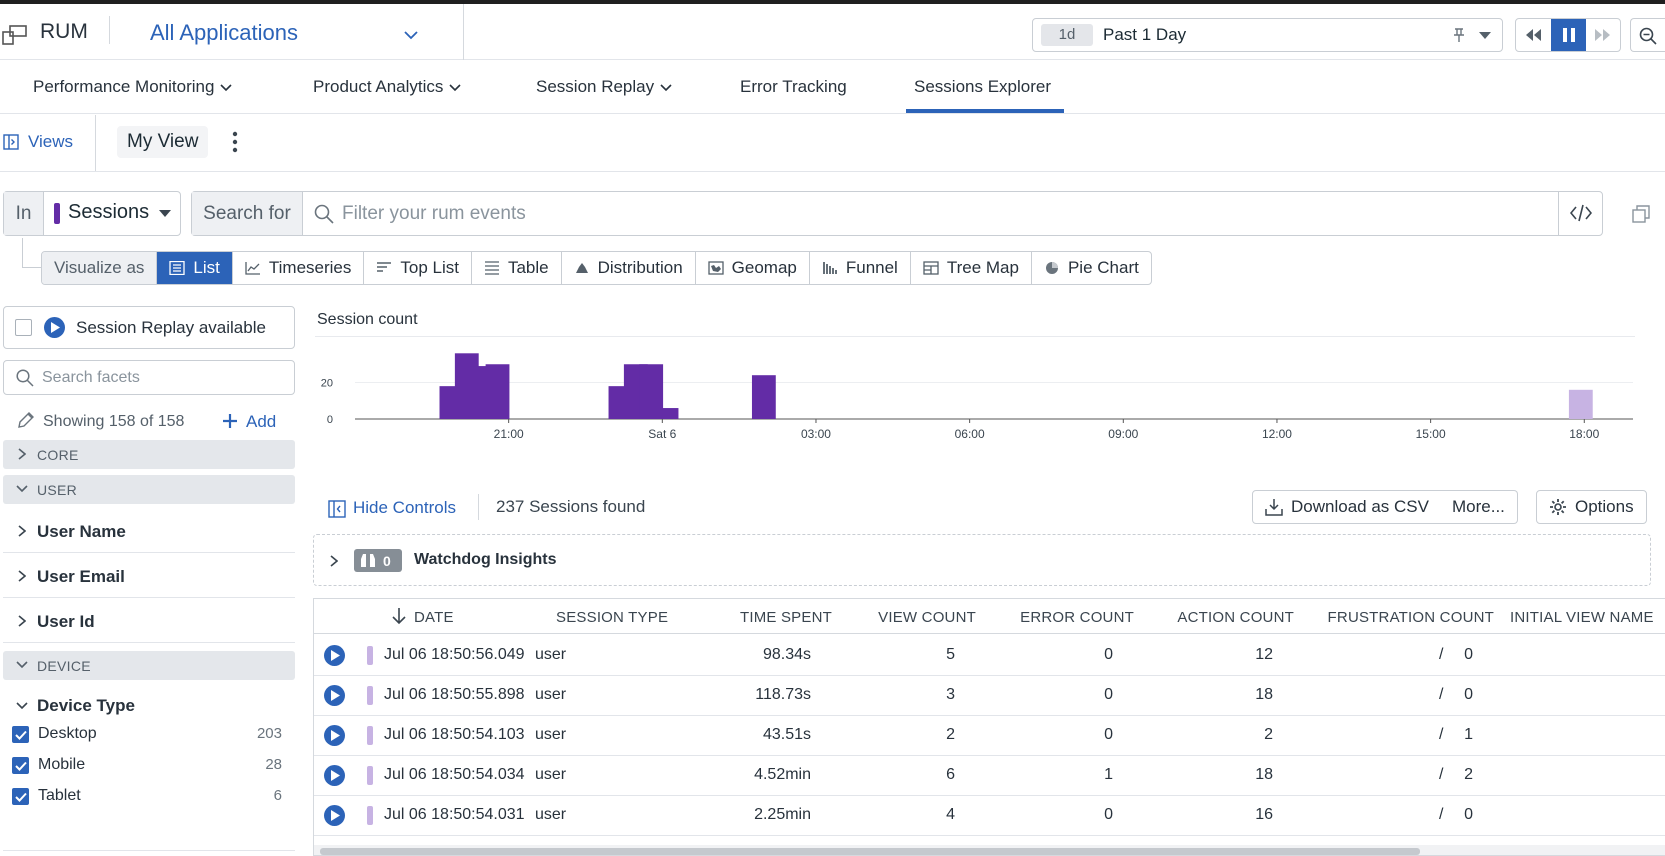  What do you see at coordinates (989, 735) in the screenshot?
I see `table-row: Jul 06 18:50:54.103 user 43.51s 2 0 2 1 /` at bounding box center [989, 735].